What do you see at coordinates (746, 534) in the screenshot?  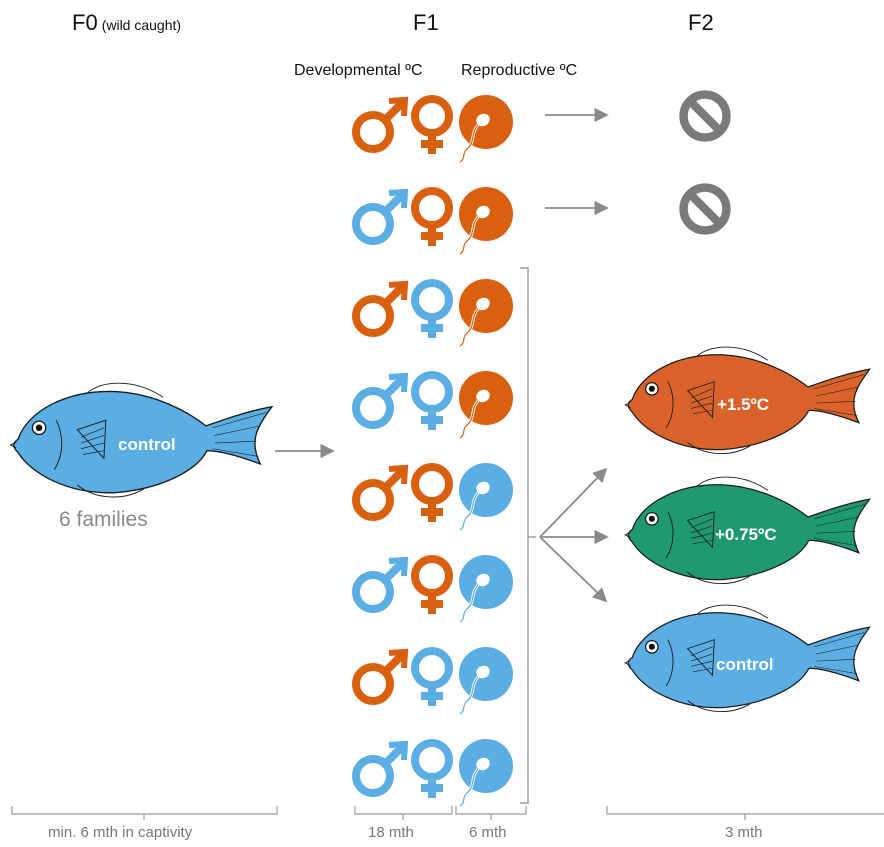 I see `f2-fish-mid-label: +0.75ºC` at bounding box center [746, 534].